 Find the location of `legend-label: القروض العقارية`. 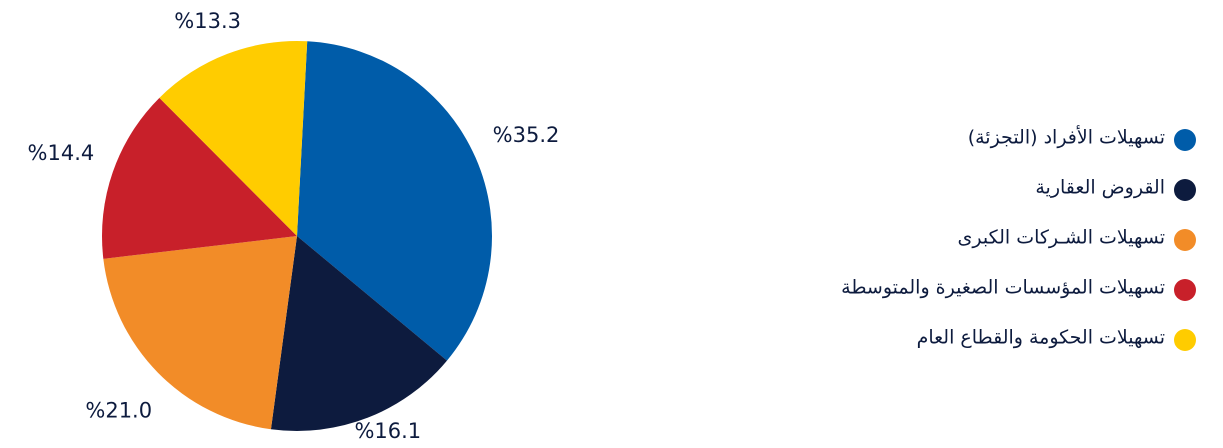

legend-label: القروض العقارية is located at coordinates (1100, 188).